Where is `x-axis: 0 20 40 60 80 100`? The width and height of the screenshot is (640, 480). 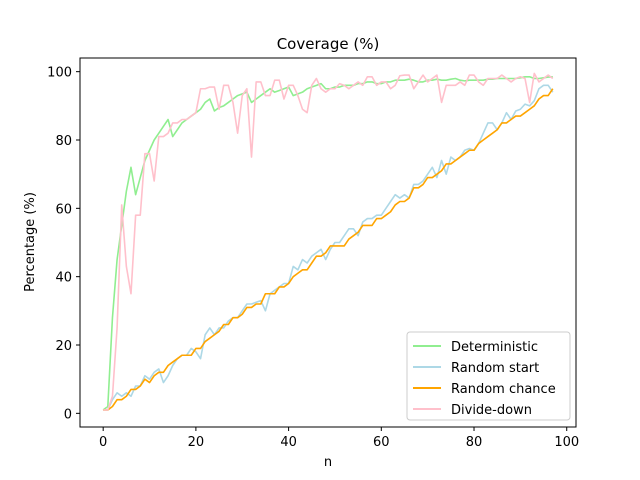
x-axis: 0 20 40 60 80 100 is located at coordinates (339, 438).